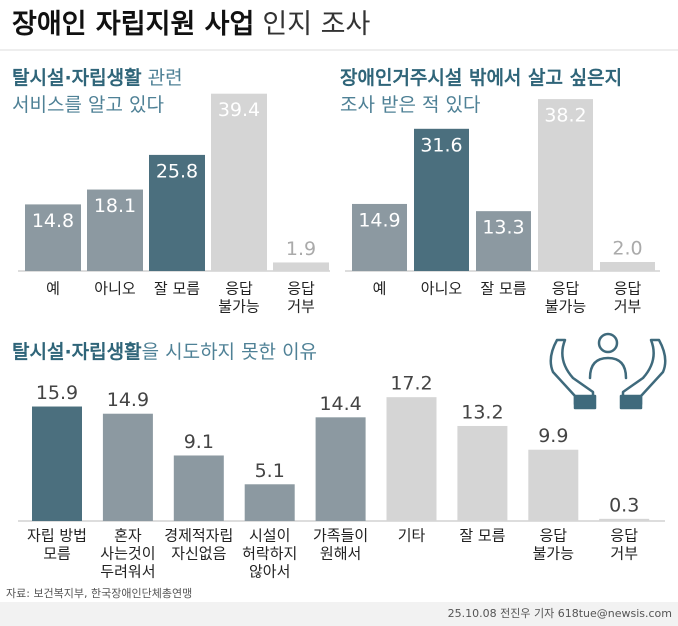 Image resolution: width=678 pixels, height=626 pixels. Describe the element at coordinates (53, 221) in the screenshot. I see `value-label: 14.8` at that location.